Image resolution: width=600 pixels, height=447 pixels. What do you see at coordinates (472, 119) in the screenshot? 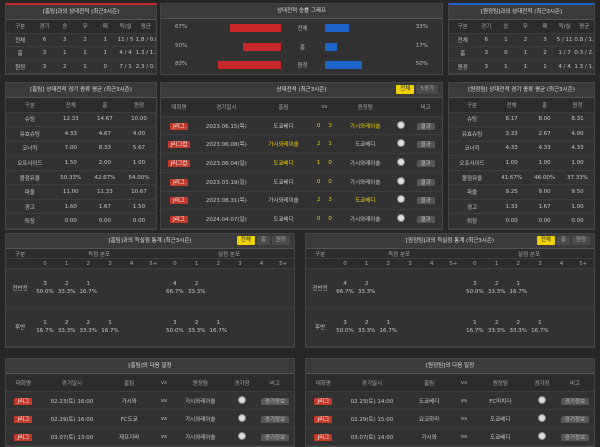
I see `cell: 슈팅` at bounding box center [472, 119].